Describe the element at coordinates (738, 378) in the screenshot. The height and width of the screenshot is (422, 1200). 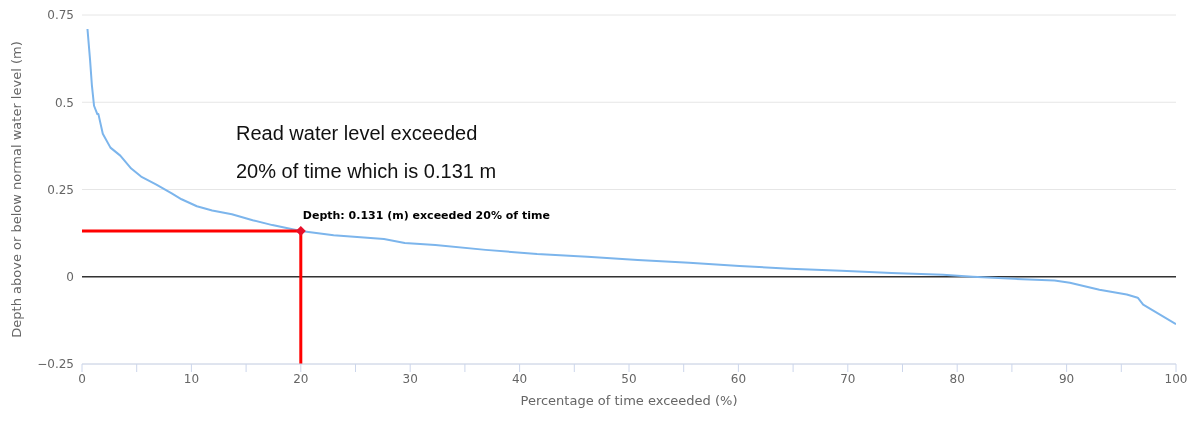
I see `x-tick-label: 60` at that location.